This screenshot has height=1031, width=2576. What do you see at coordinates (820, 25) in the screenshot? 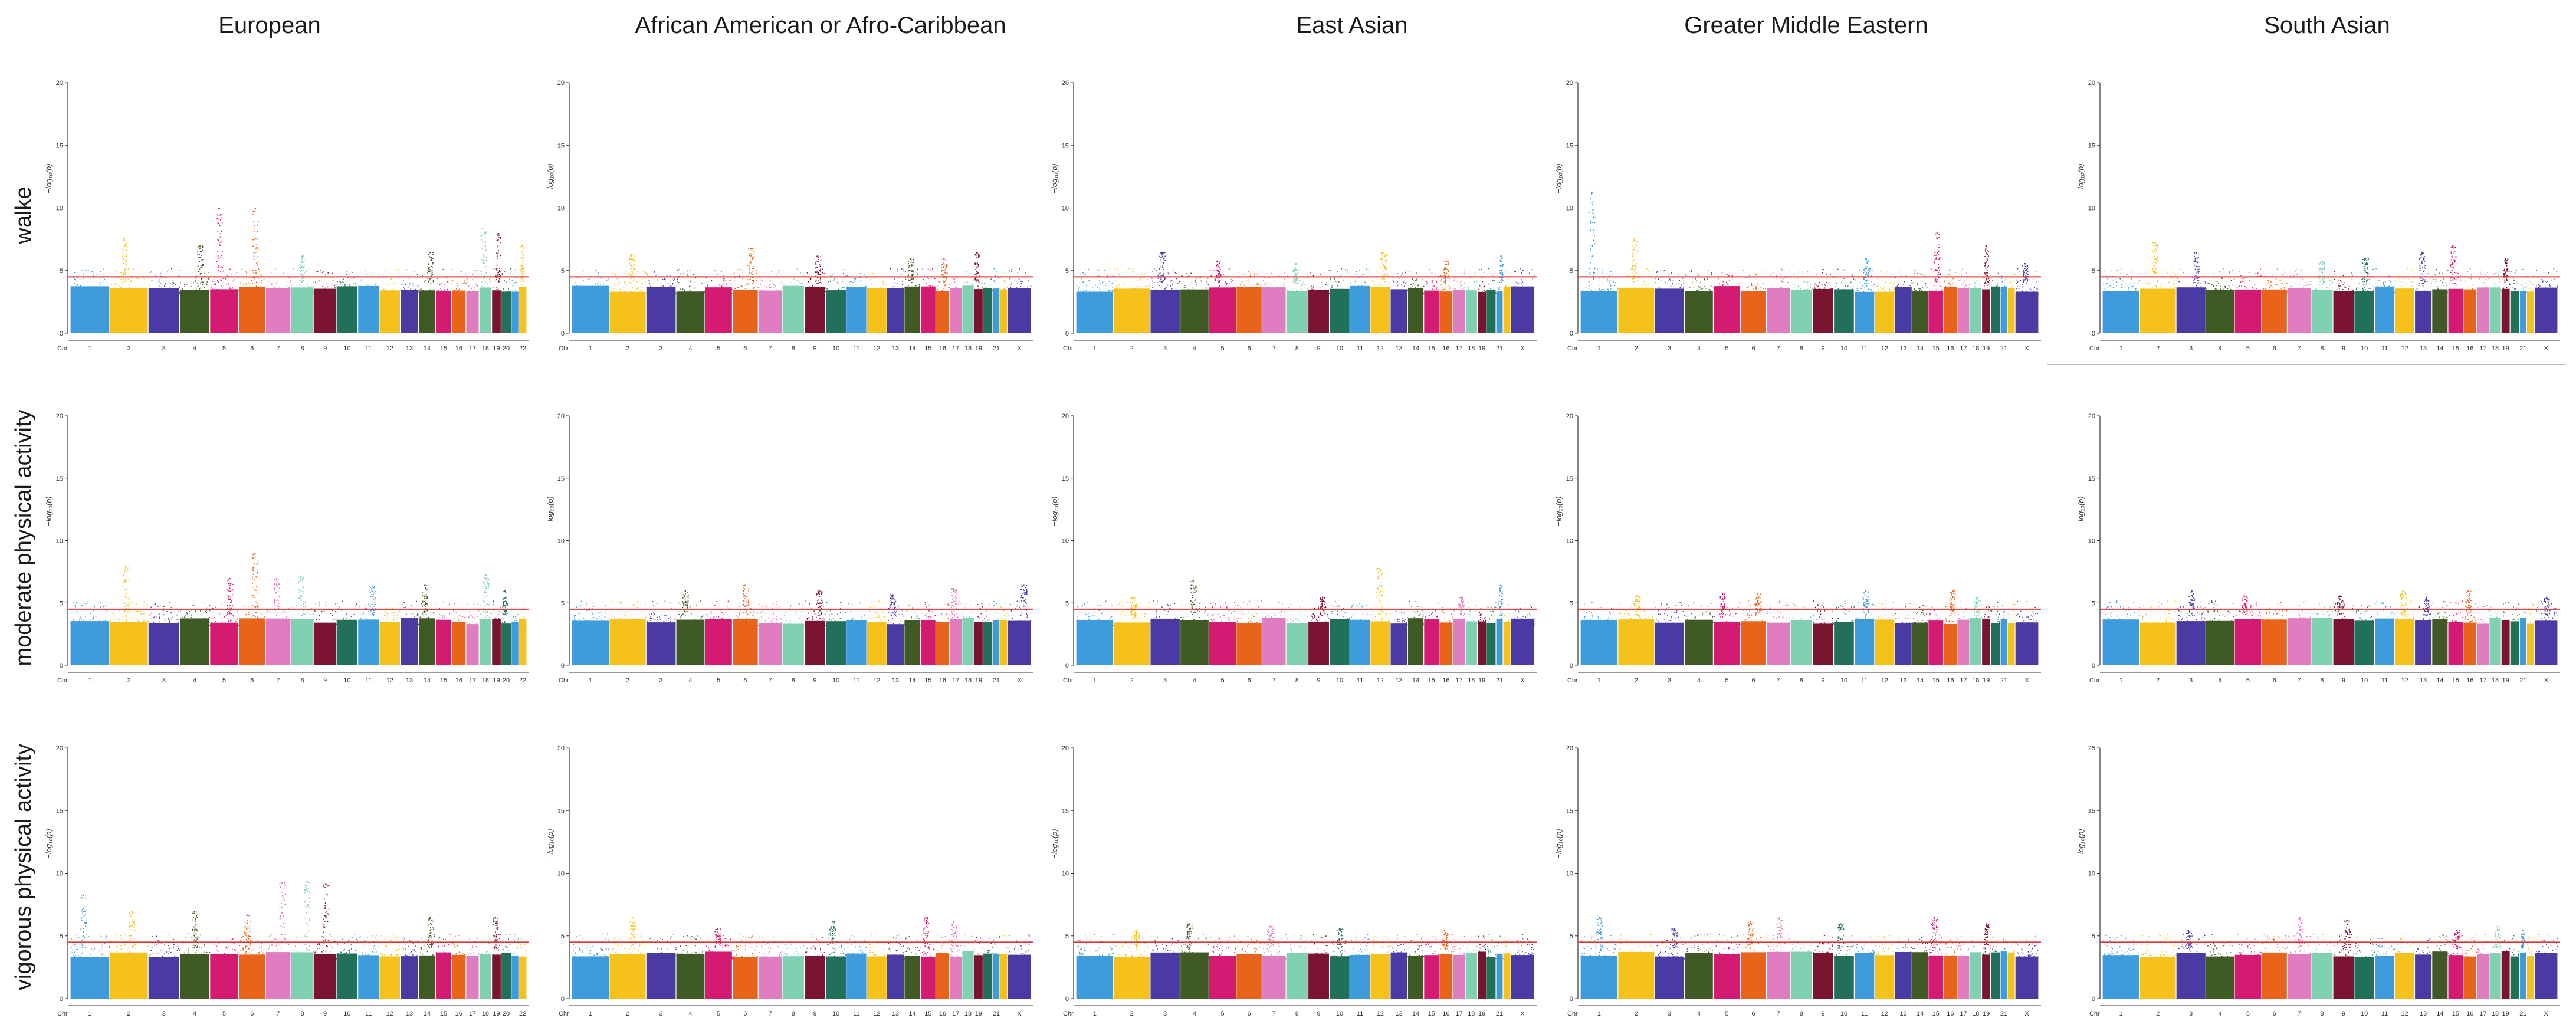
I see `column-title-african-american: African American or Afro-Caribbean` at bounding box center [820, 25].